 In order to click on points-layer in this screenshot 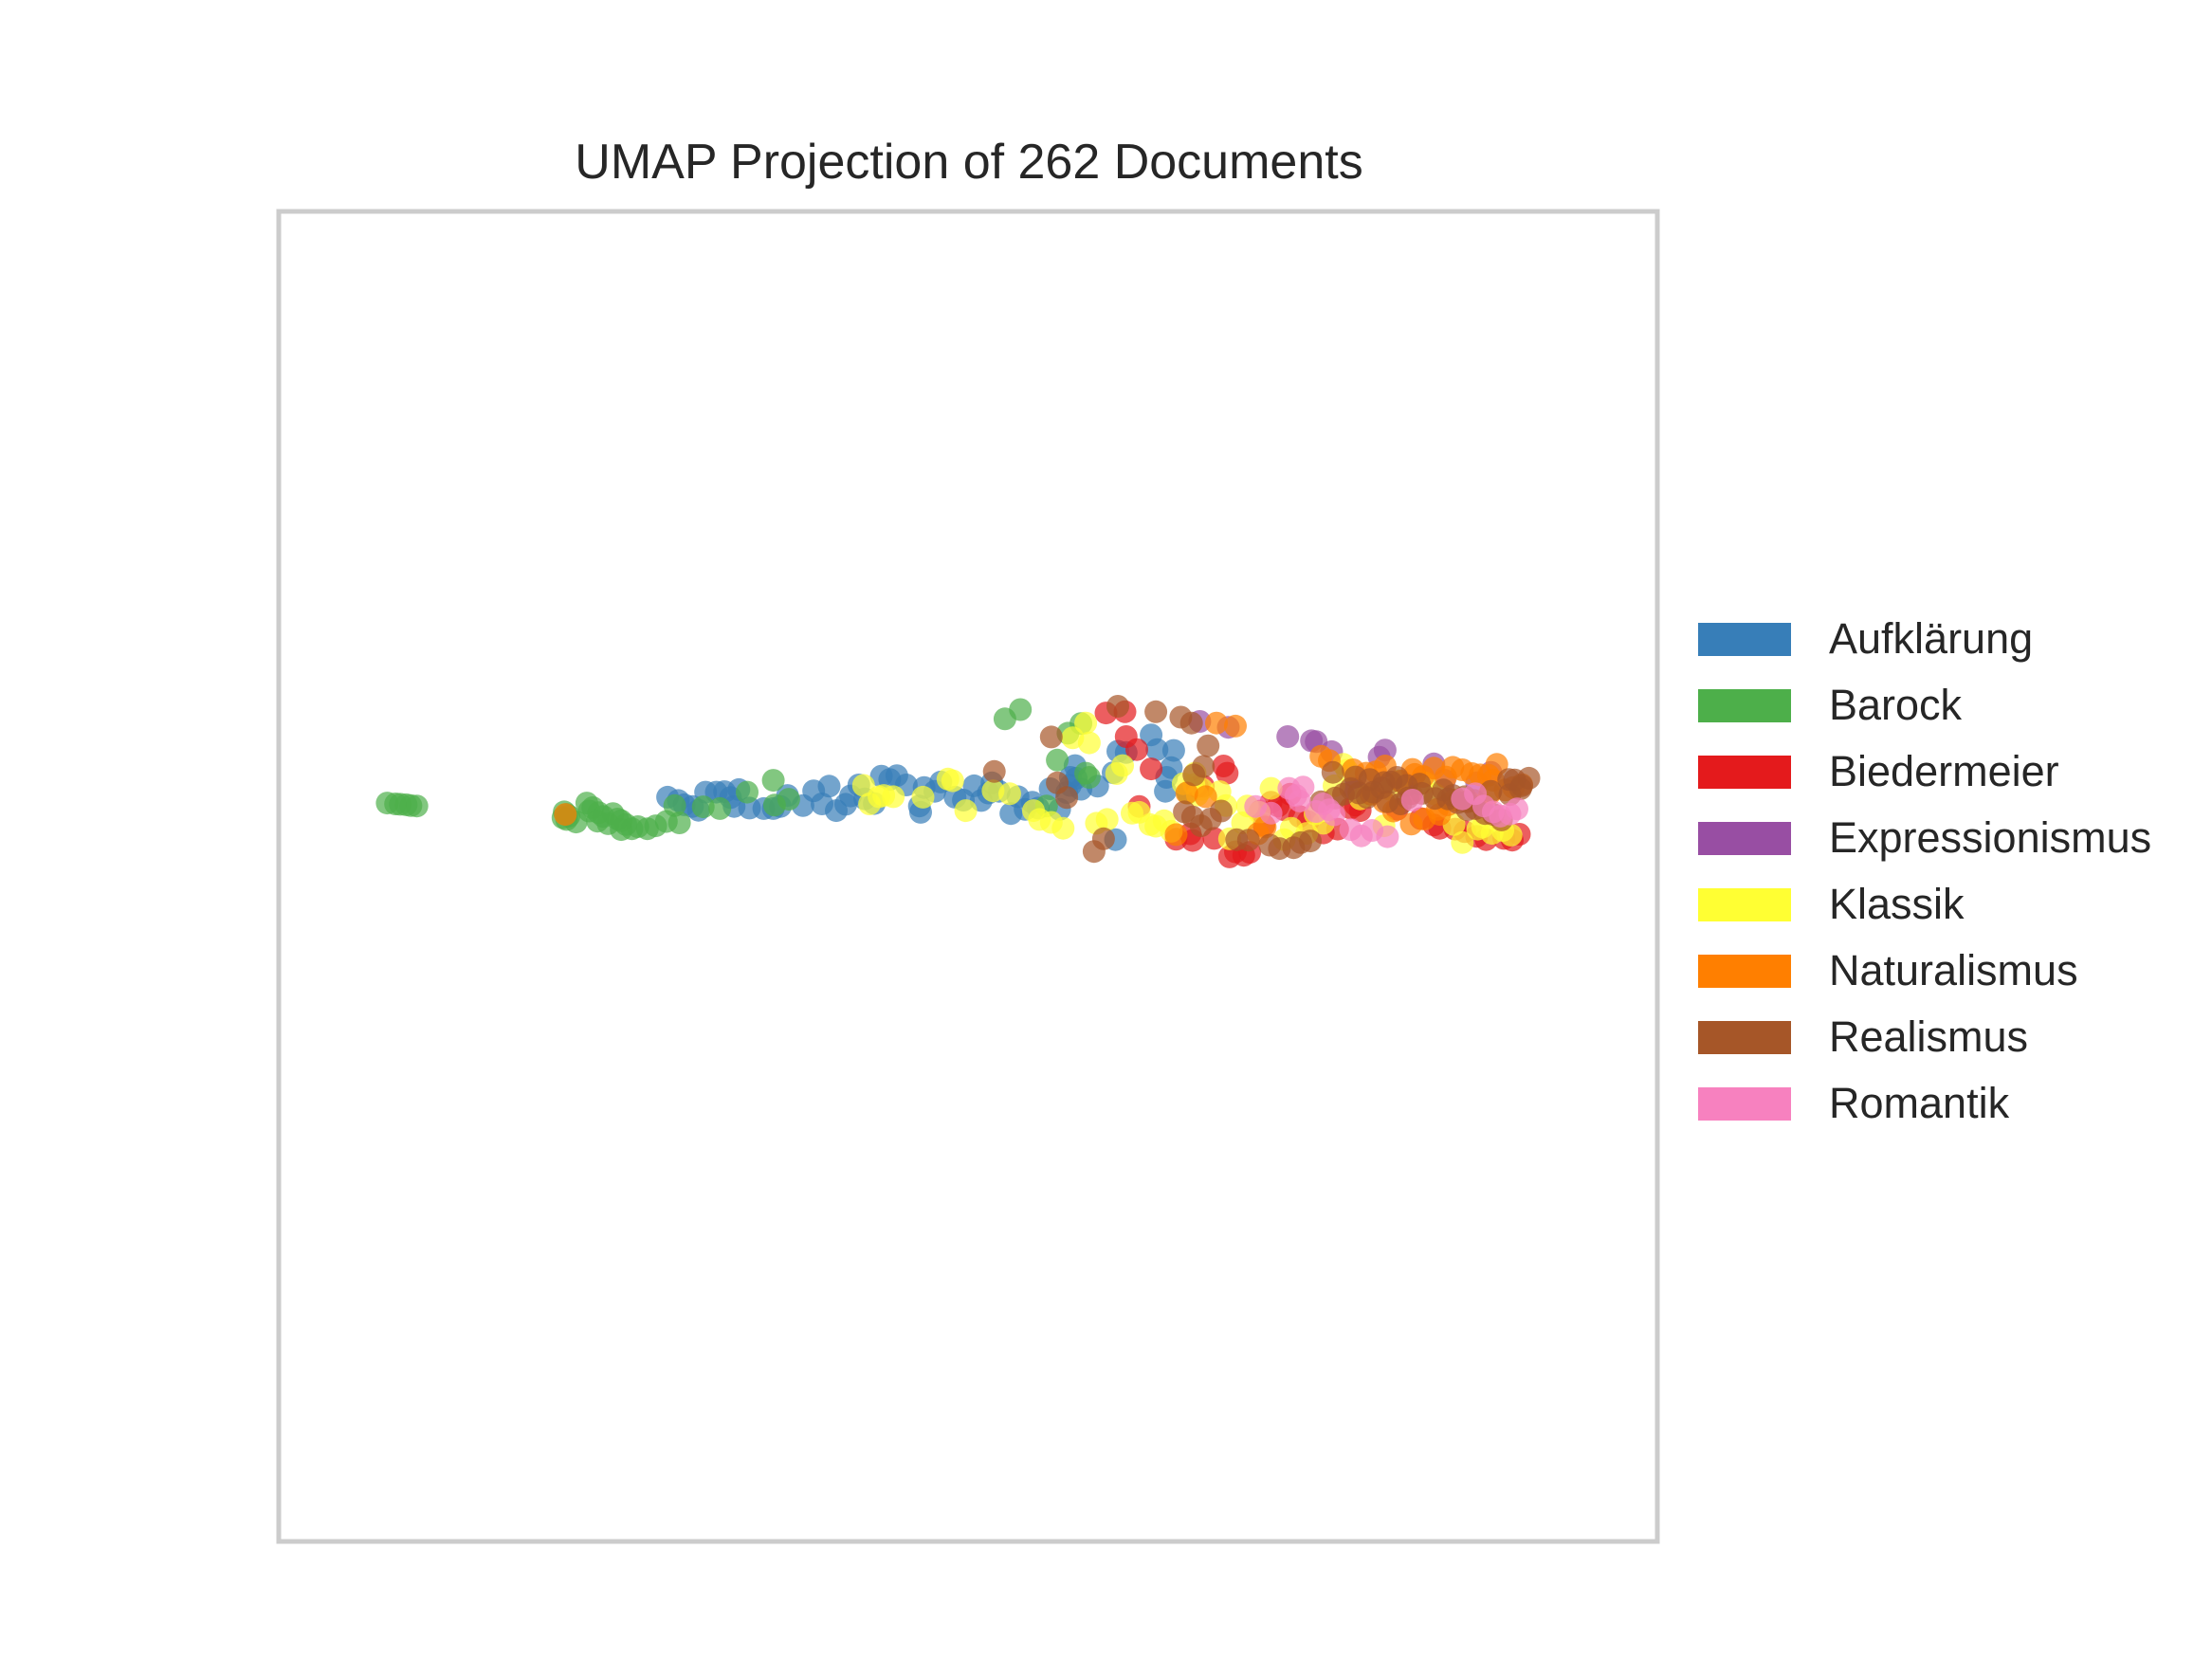, I will do `click(958, 781)`.